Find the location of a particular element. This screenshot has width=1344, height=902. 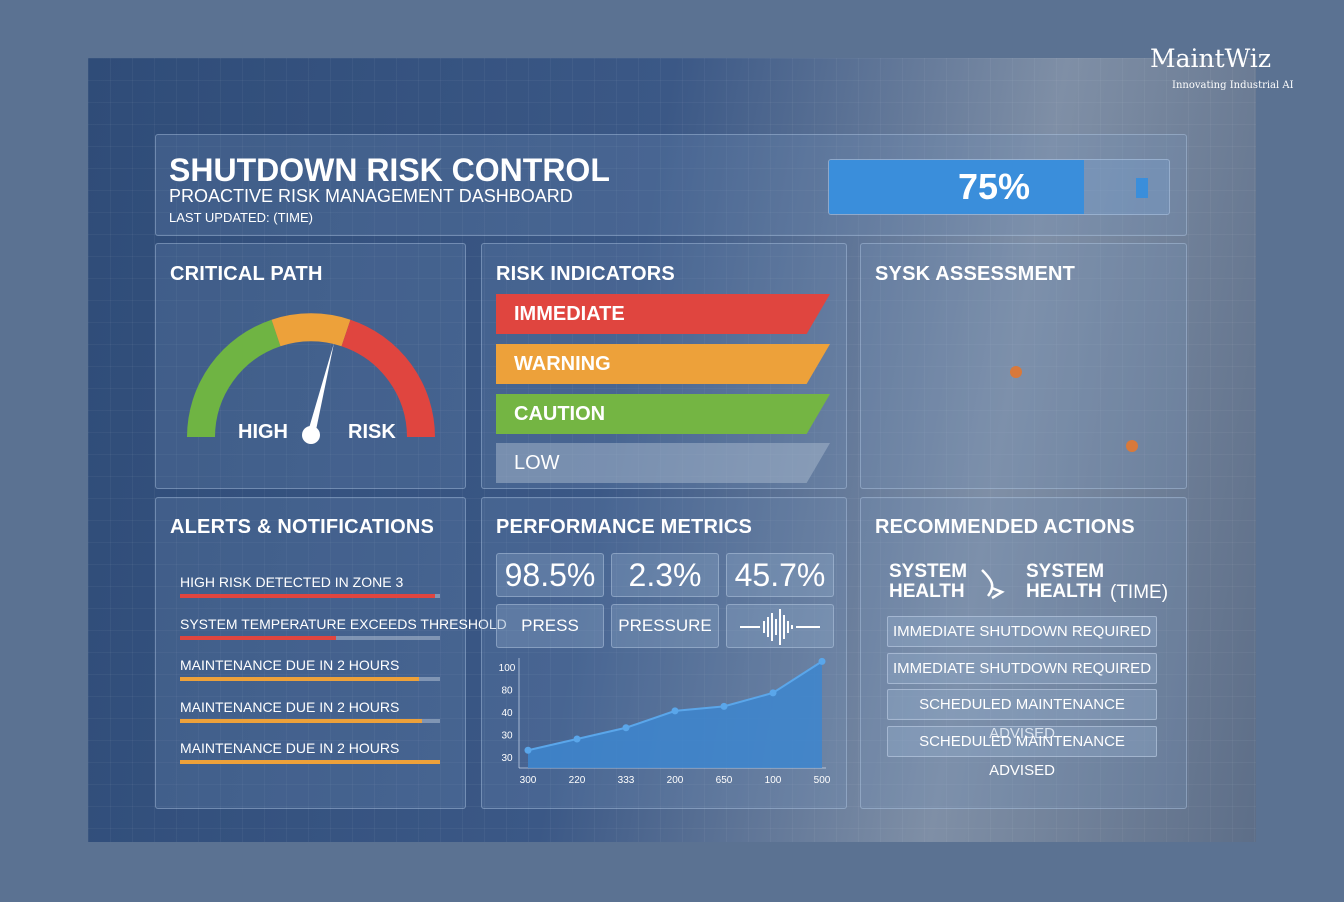

icon-label: PRESS is located at coordinates (550, 625).